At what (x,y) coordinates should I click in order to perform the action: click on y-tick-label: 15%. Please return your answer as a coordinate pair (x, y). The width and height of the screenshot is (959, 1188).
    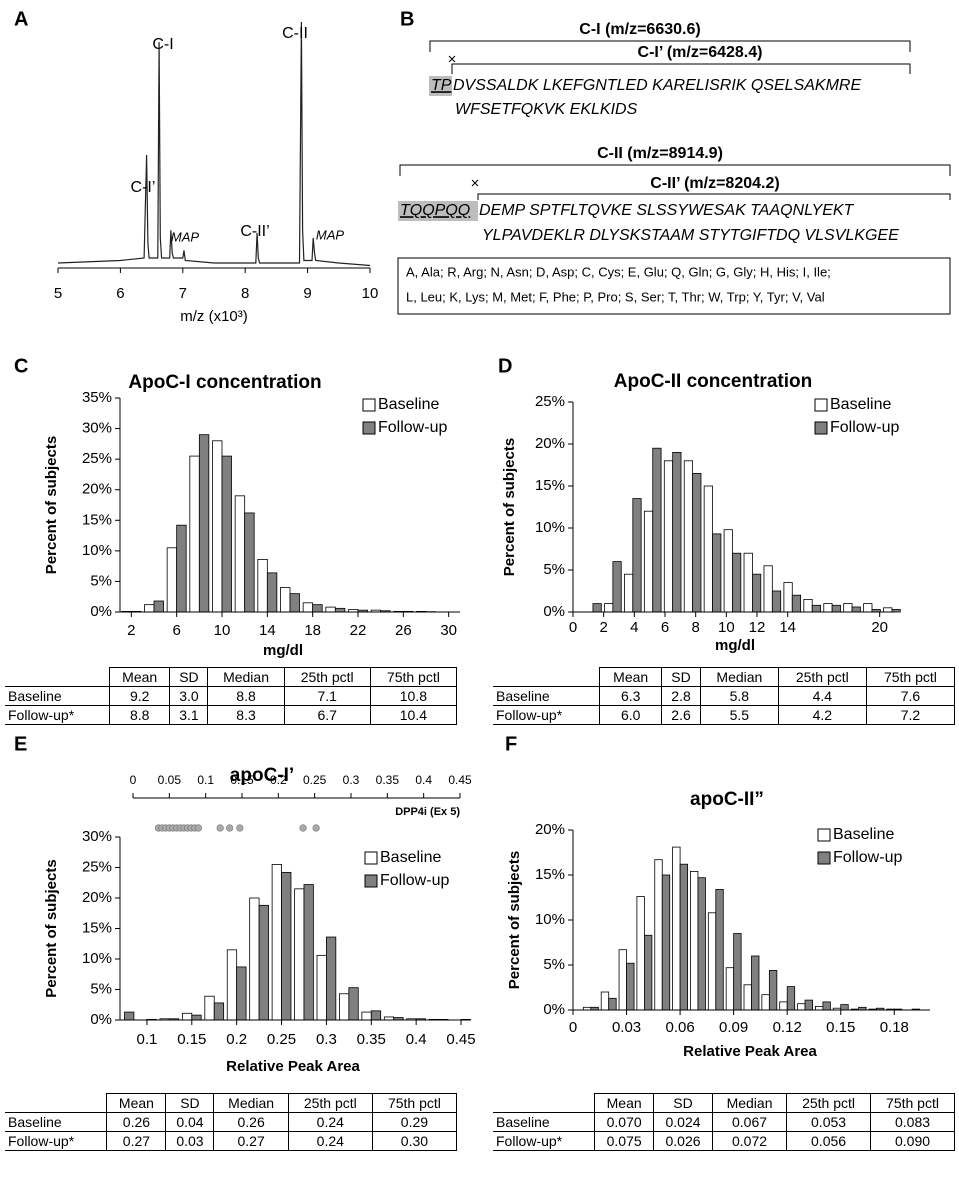
    Looking at the image, I should click on (550, 874).